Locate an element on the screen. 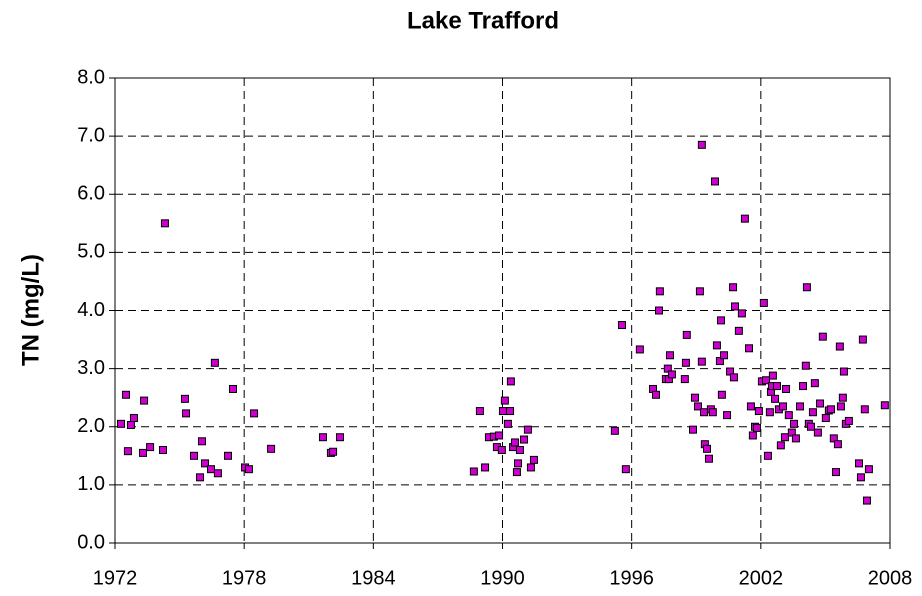 This screenshot has width=922, height=596. x-tick-label: 1978 is located at coordinates (244, 578).